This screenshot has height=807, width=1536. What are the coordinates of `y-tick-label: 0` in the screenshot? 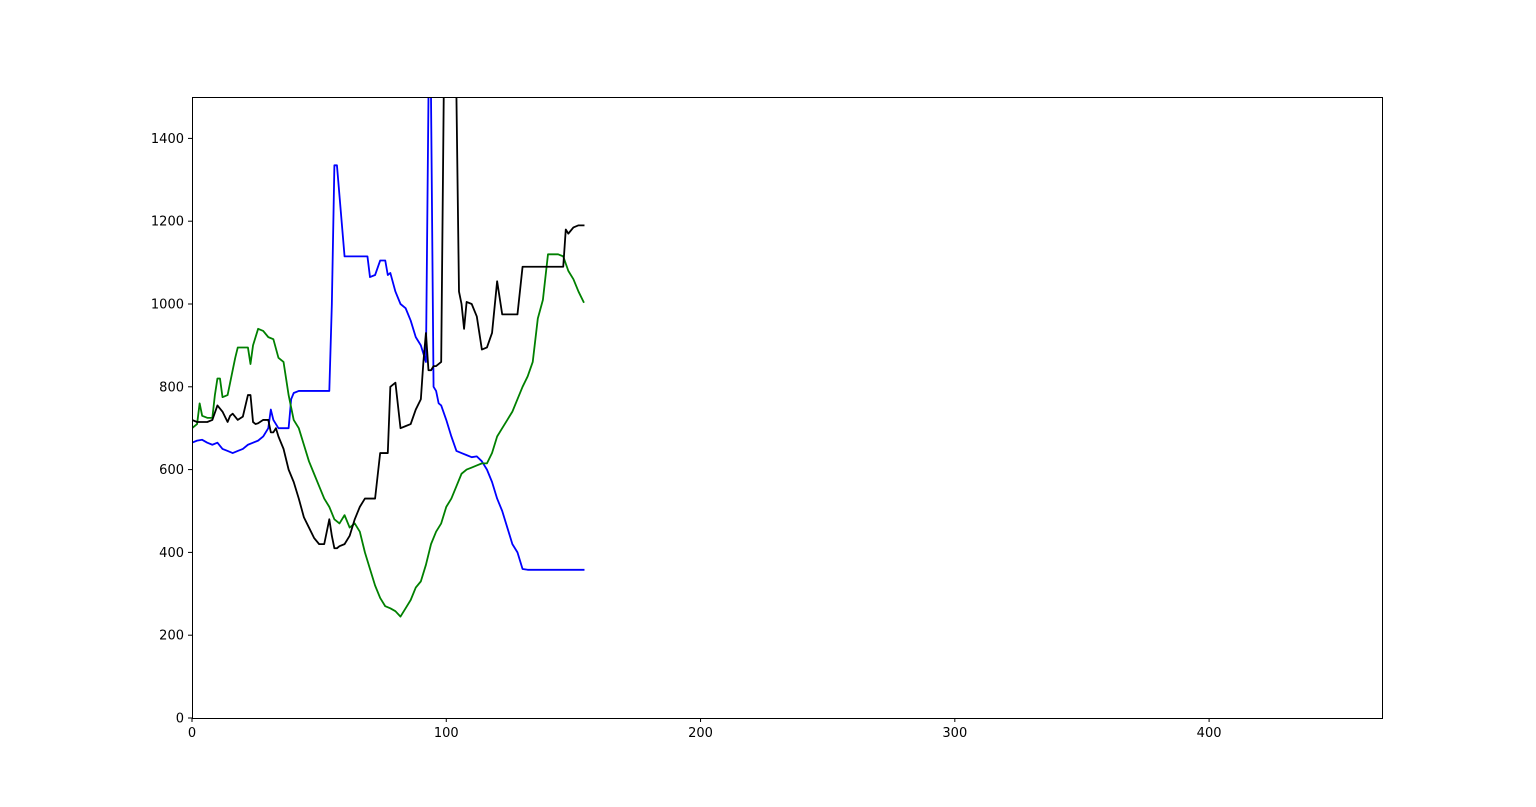 It's located at (180, 719).